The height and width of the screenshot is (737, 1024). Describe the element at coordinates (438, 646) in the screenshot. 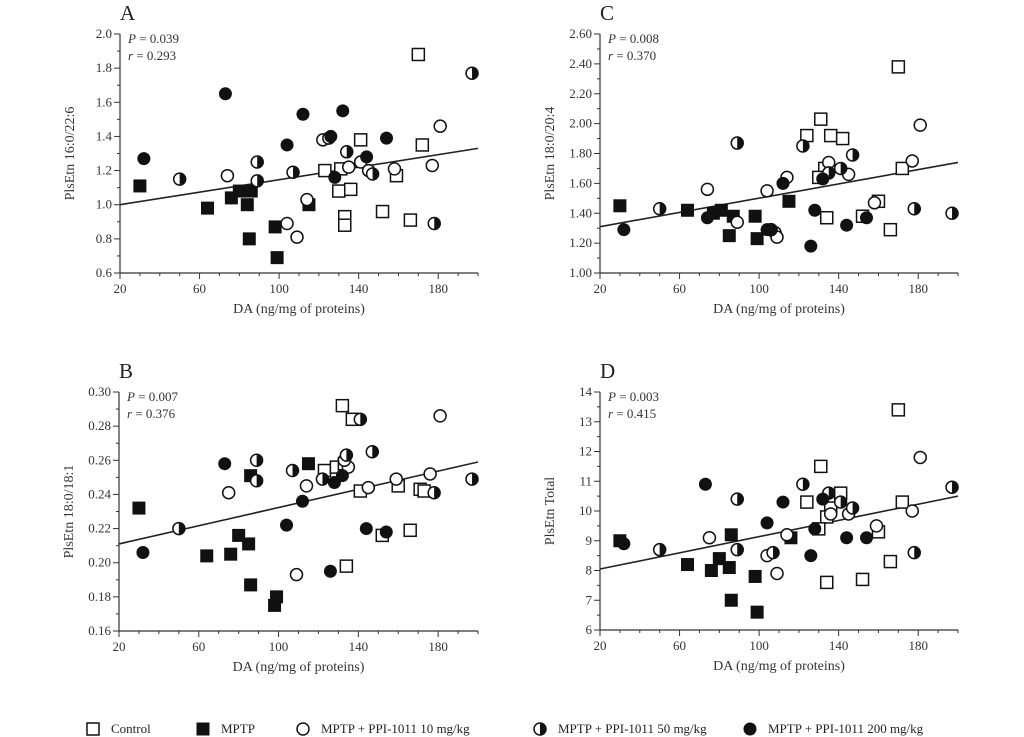

I see `x-tick-label: 180` at that location.